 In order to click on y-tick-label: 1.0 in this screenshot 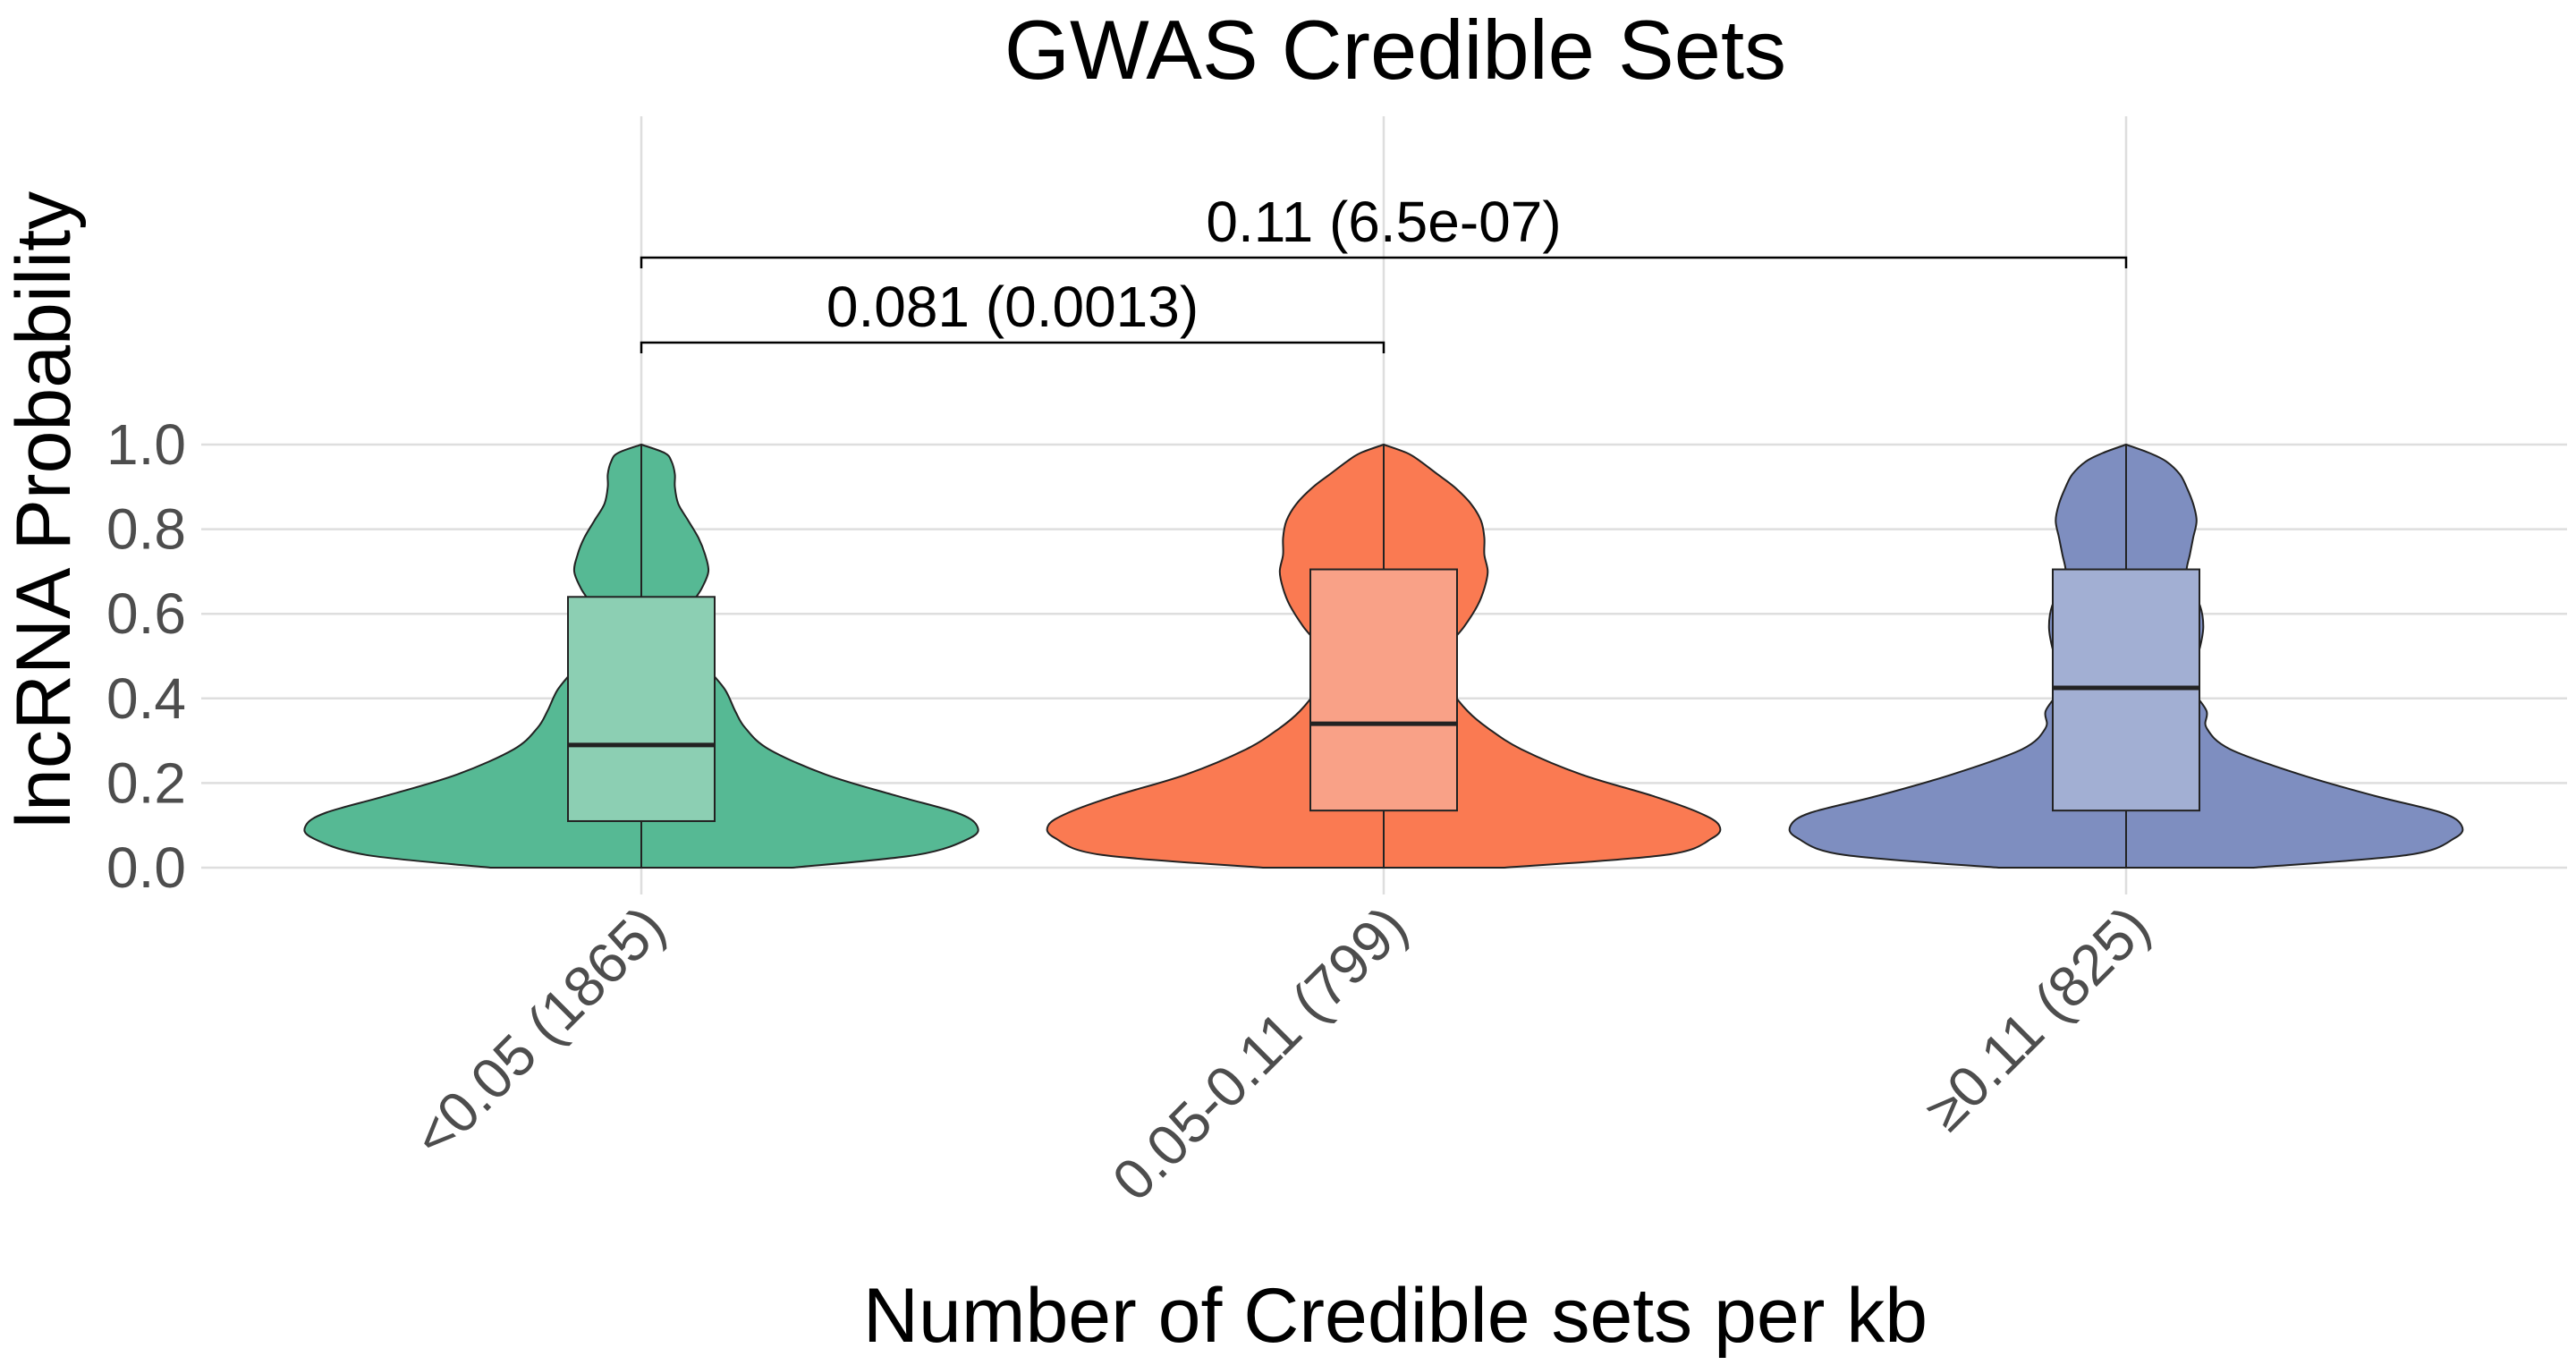, I will do `click(146, 444)`.